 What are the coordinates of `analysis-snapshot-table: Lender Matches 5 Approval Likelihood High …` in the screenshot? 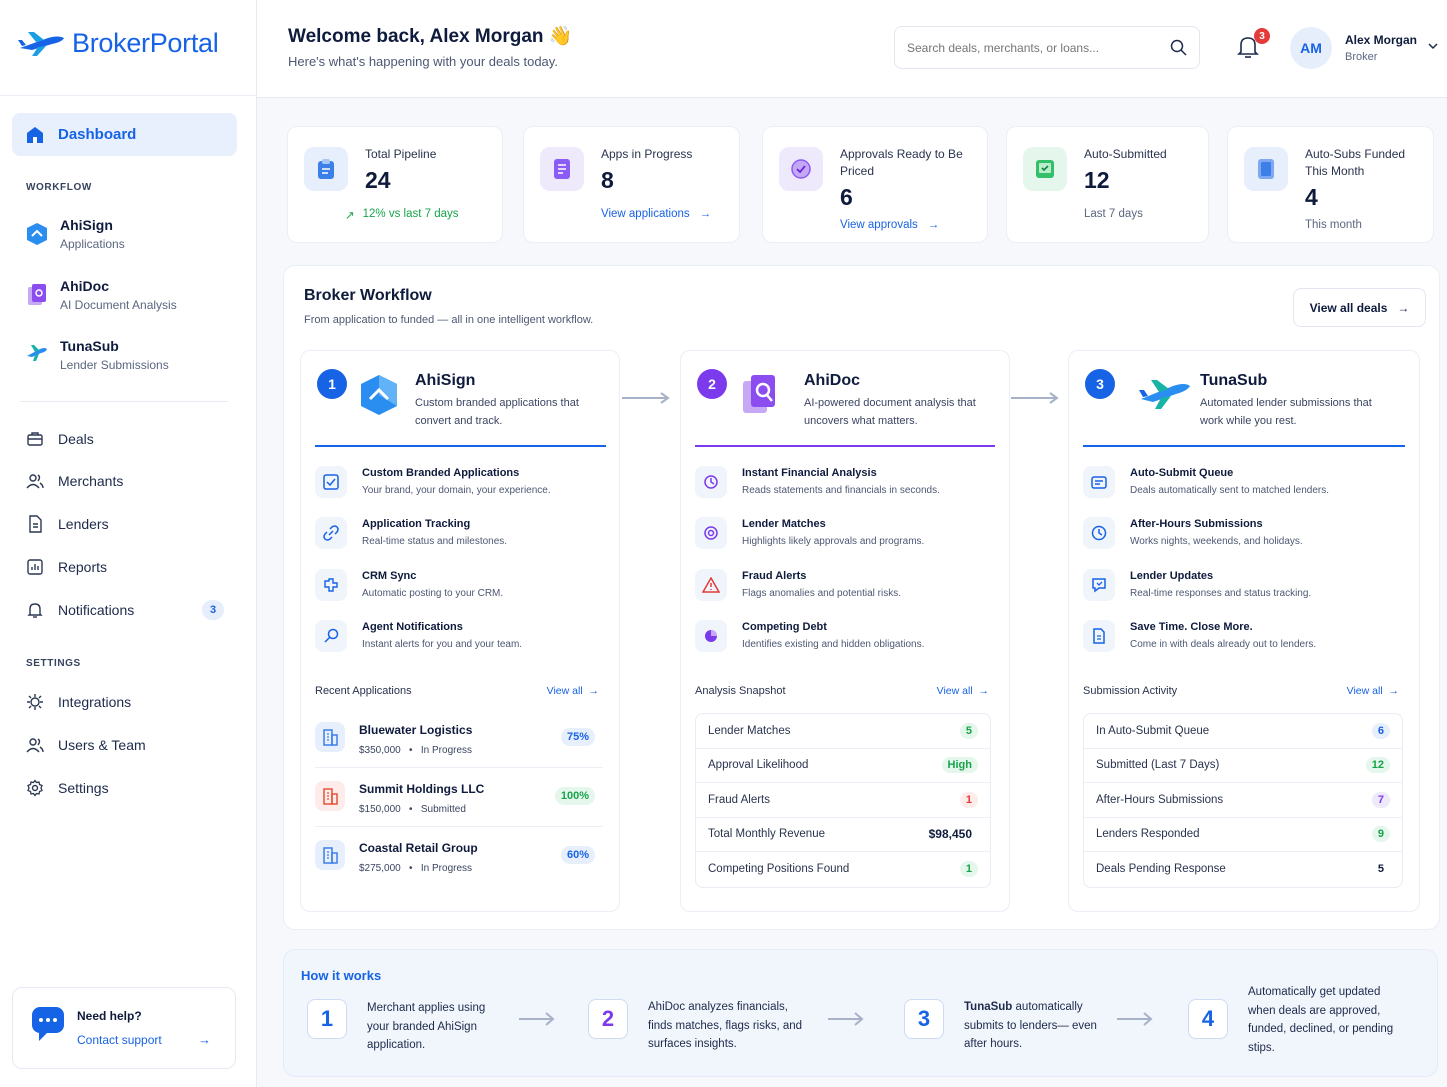 It's located at (843, 800).